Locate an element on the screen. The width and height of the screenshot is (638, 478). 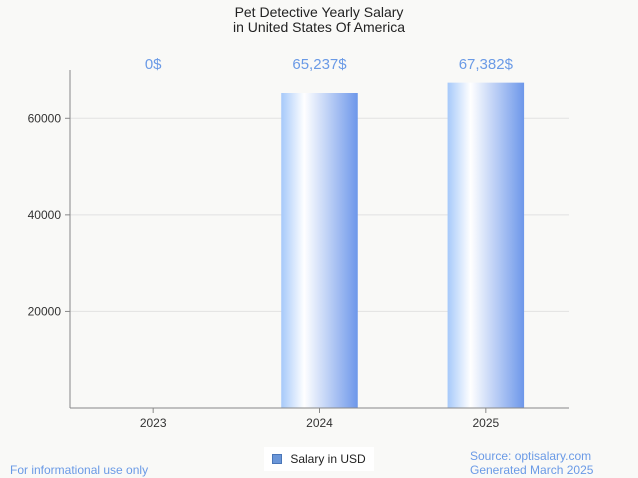
data-label-2023: 0$ is located at coordinates (153, 64).